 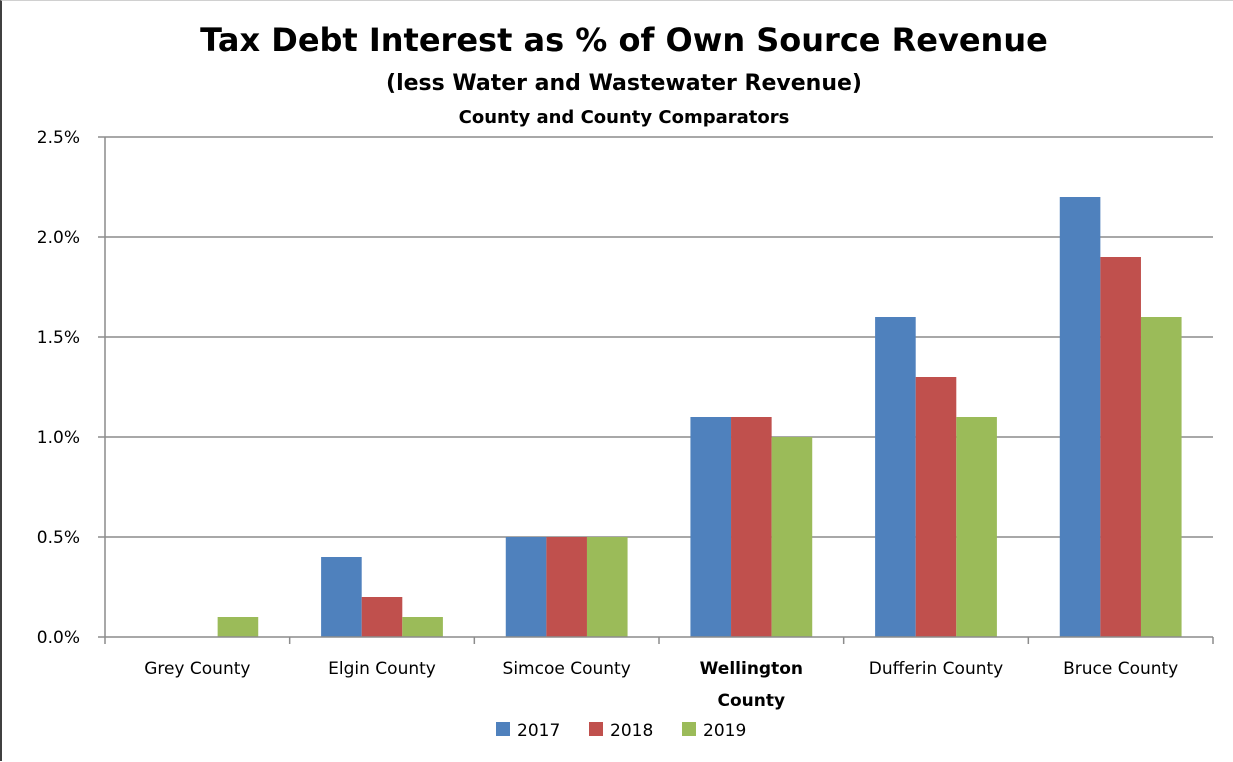 I want to click on chart-subtitle-2: County and County Comparators, so click(x=624, y=117).